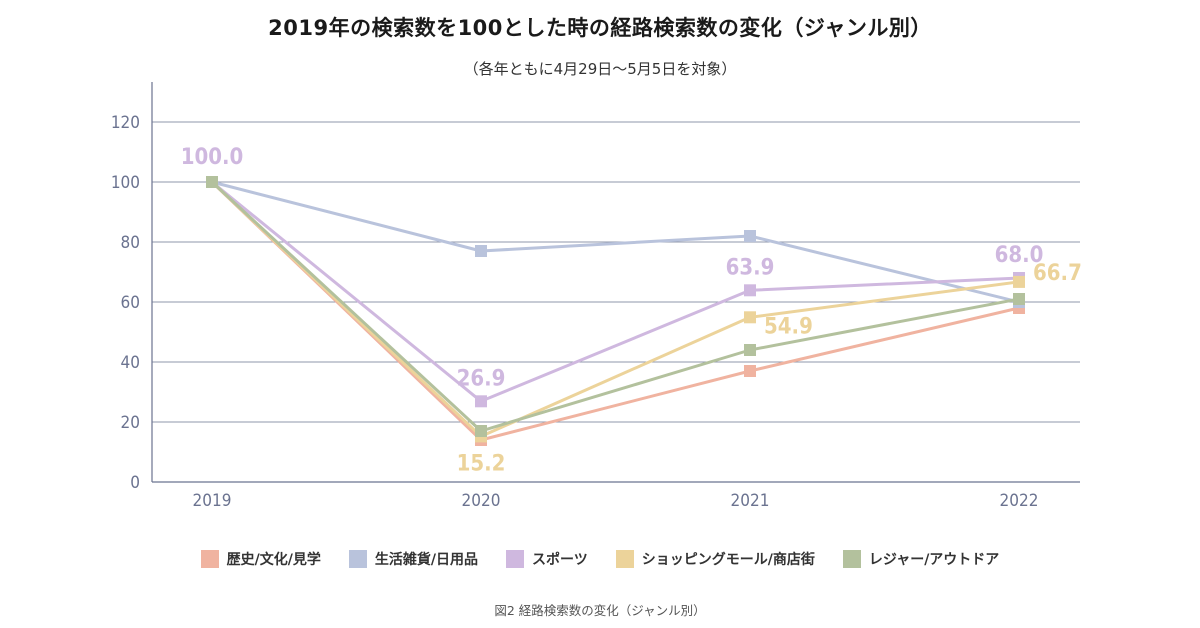 The image size is (1200, 628). I want to click on data-label: 15.2, so click(481, 463).